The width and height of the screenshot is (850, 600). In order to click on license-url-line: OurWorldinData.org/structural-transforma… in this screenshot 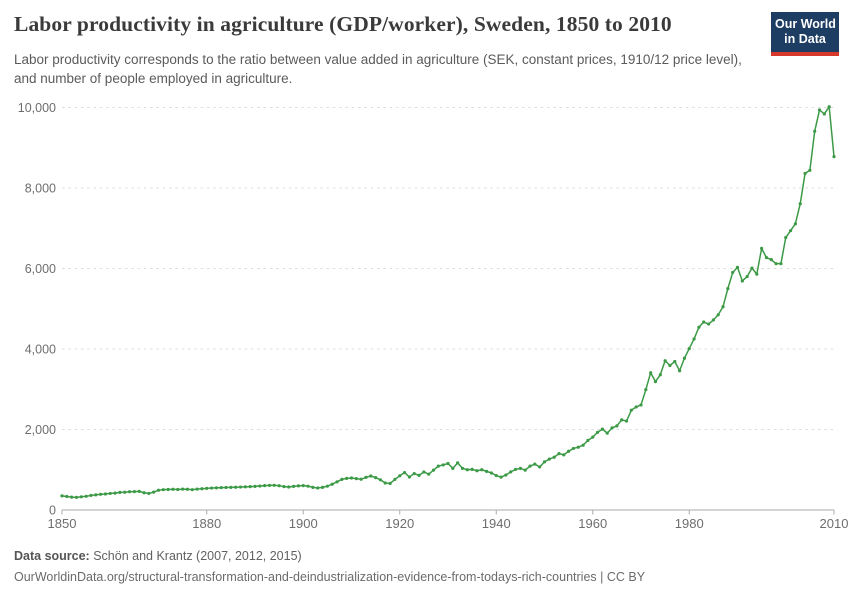, I will do `click(330, 577)`.